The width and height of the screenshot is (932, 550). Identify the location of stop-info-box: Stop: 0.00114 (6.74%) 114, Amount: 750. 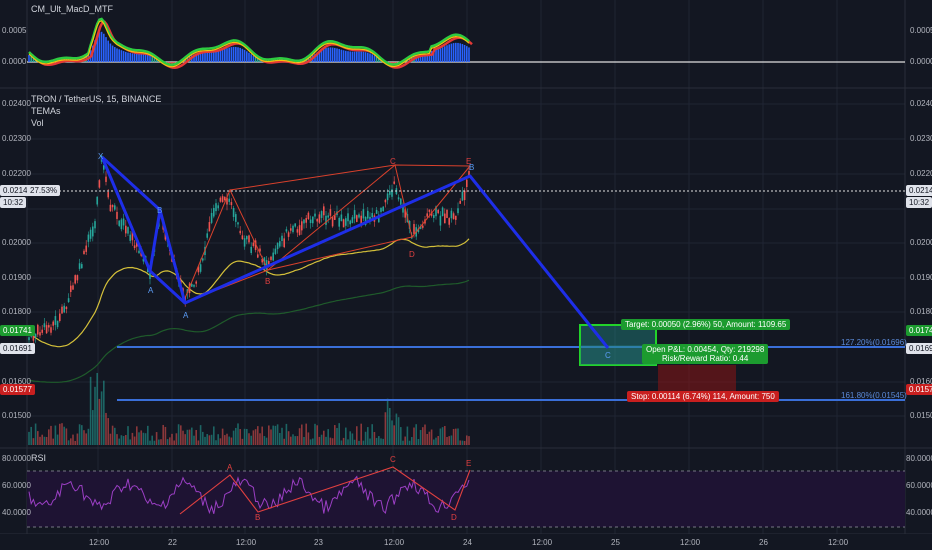
(703, 396).